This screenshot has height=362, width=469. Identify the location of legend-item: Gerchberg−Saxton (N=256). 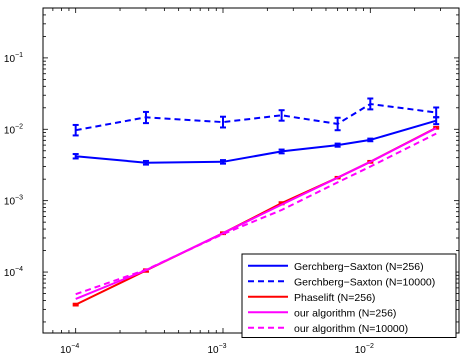
(336, 267).